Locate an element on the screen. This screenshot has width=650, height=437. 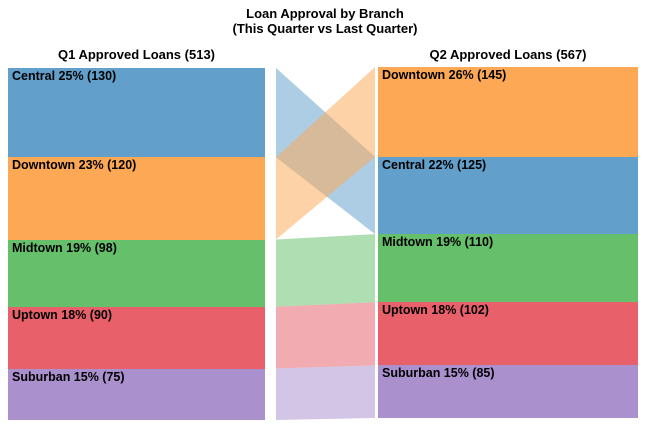
segment-suburban: Suburban 15% (85) is located at coordinates (508, 391).